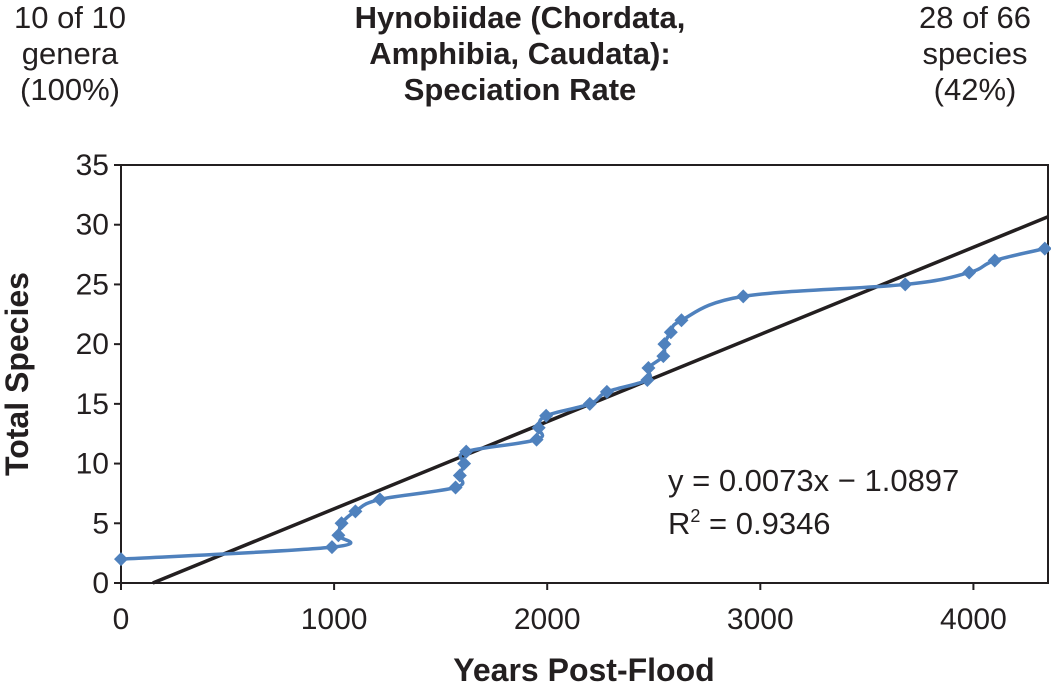  Describe the element at coordinates (92, 165) in the screenshot. I see `y-tick-label: 35` at that location.